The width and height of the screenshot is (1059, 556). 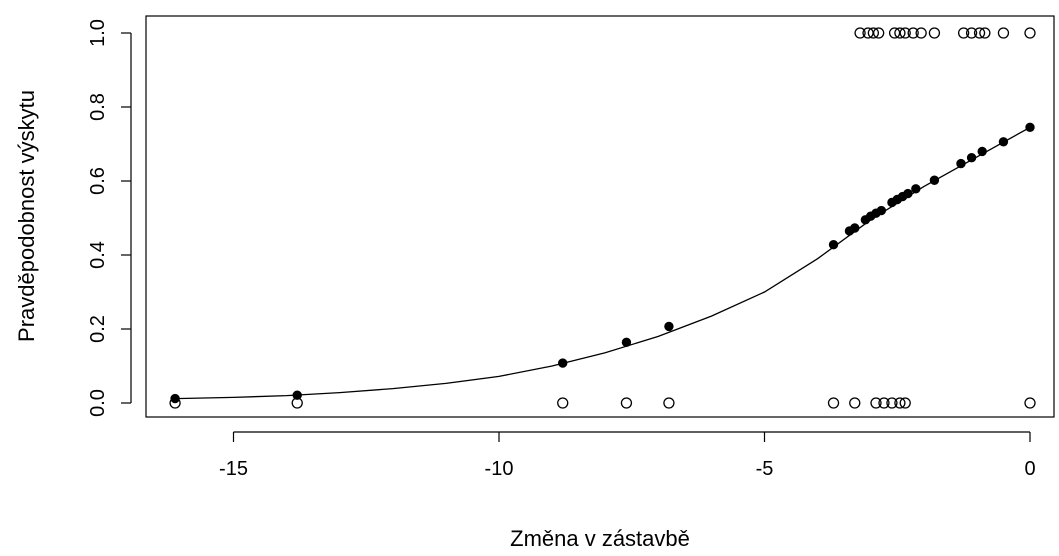 I want to click on y-tick-label: 1.0, so click(x=98, y=33).